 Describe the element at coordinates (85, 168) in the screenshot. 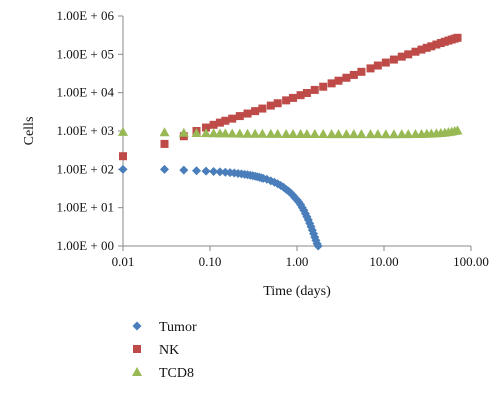

I see `y-tick-label: 1.00E + 02` at that location.